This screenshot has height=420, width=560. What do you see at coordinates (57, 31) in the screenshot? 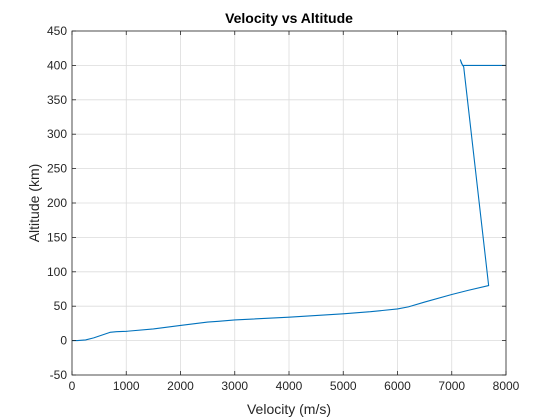
I see `y-tick-label: 450` at bounding box center [57, 31].